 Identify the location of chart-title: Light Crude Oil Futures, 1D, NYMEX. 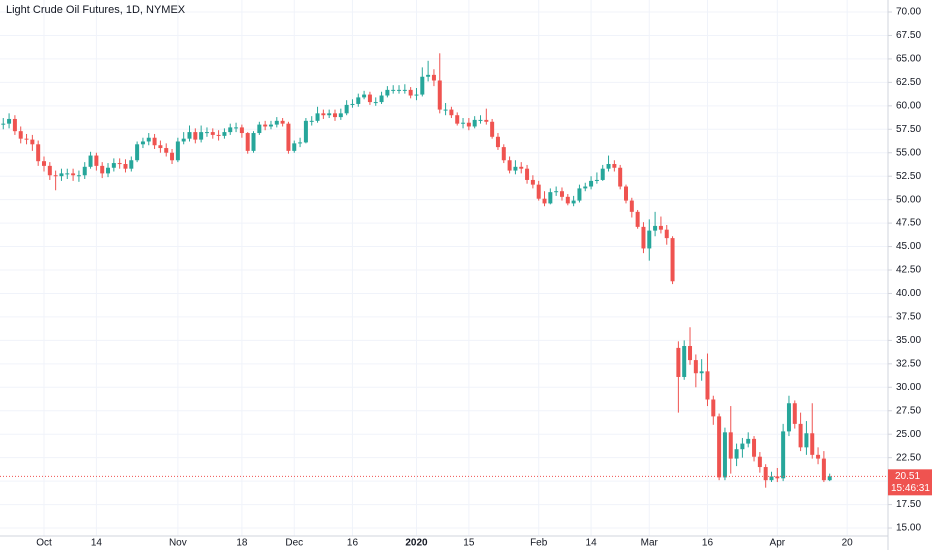
(96, 10).